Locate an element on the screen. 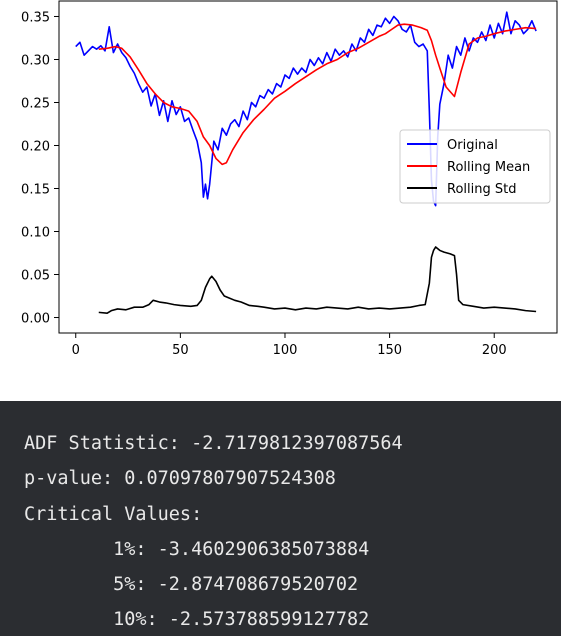 Image resolution: width=561 pixels, height=636 pixels. console-line-critical-1pct: 1%: -3.4602906385073884 is located at coordinates (197, 549).